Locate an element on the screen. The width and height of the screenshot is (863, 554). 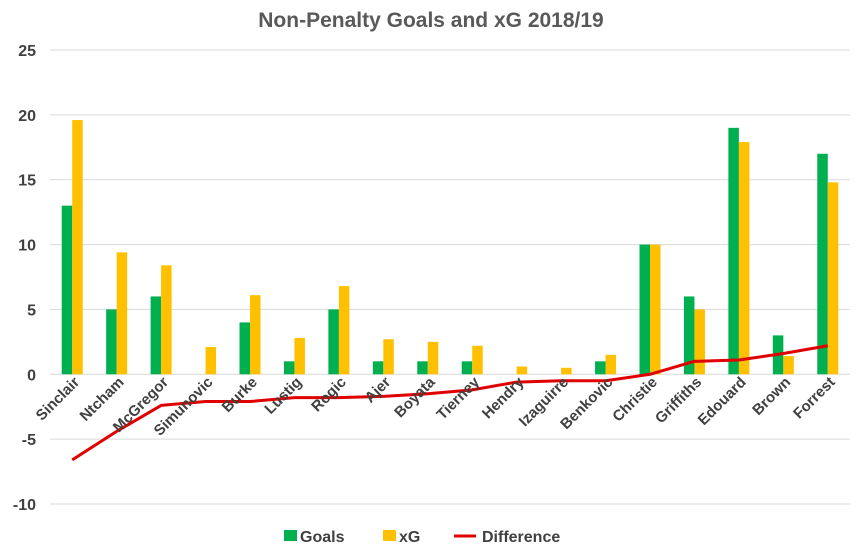
y-axis-tick-labels: 25 20 15 10 5 0 -5 -10 is located at coordinates (24, 278).